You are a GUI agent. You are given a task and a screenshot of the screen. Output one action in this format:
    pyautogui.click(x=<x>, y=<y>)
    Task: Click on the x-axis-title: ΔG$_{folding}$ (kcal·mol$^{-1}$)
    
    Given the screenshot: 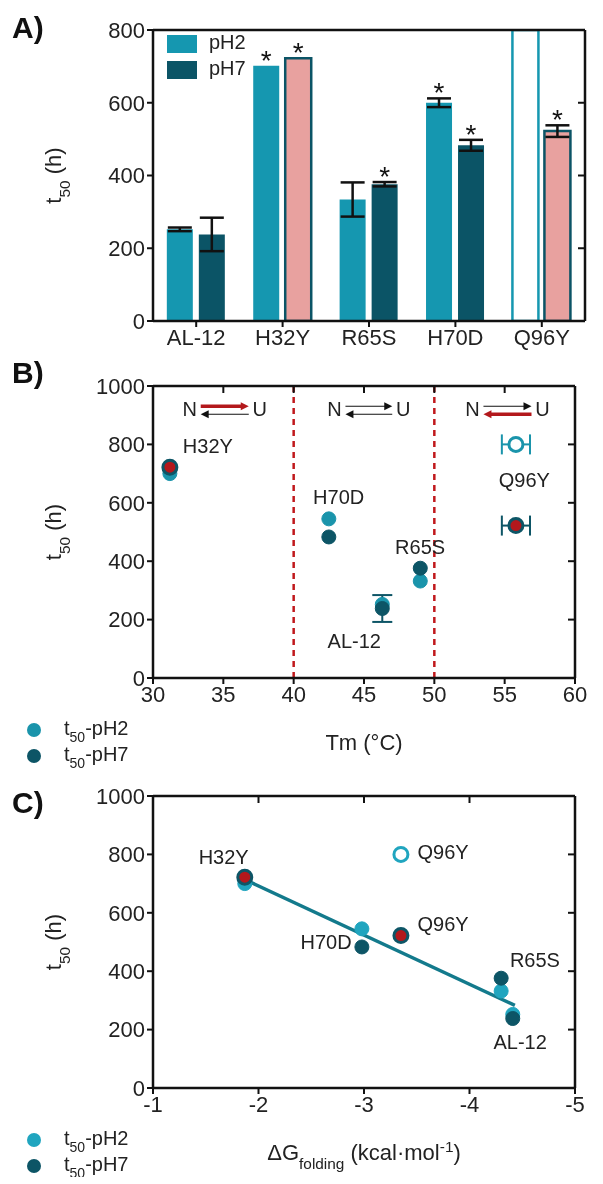 What is the action you would take?
    pyautogui.click(x=364, y=1154)
    